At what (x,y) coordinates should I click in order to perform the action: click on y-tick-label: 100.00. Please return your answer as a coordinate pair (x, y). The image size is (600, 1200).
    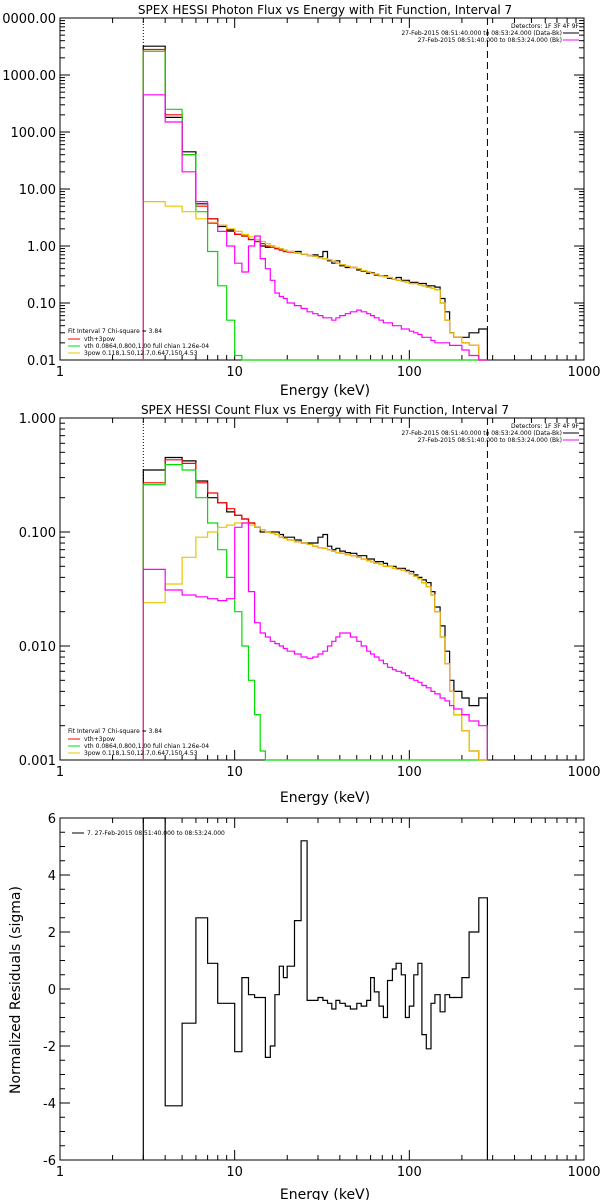
    Looking at the image, I should click on (34, 133).